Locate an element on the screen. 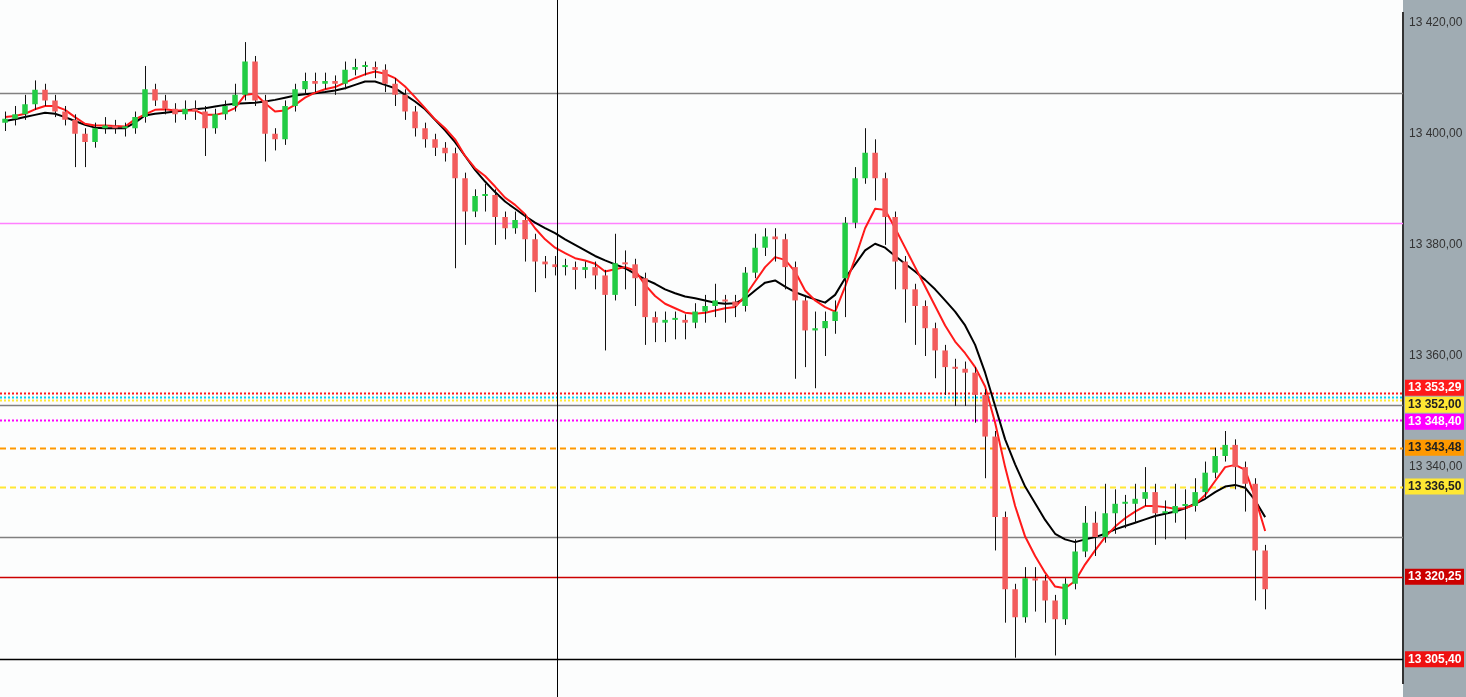  ref-line-label: 13 352,00 is located at coordinates (1435, 404).